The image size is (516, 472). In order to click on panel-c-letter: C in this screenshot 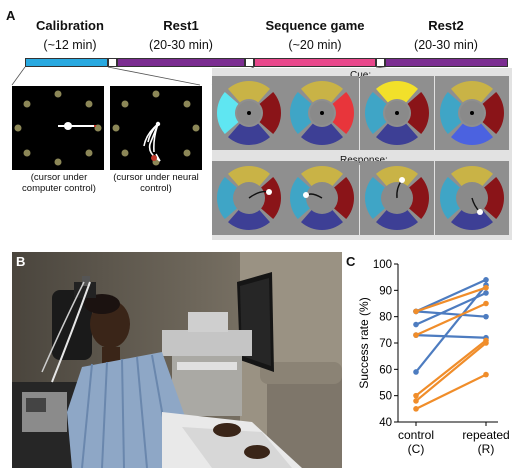, I will do `click(351, 261)`.